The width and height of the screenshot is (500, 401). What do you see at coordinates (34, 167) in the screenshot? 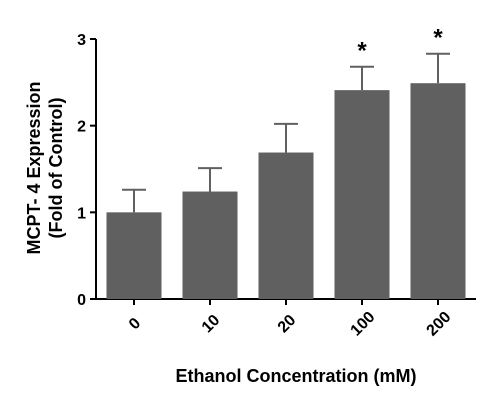
I see `y-axis-title-line1: MCPT- 4 Expression` at bounding box center [34, 167].